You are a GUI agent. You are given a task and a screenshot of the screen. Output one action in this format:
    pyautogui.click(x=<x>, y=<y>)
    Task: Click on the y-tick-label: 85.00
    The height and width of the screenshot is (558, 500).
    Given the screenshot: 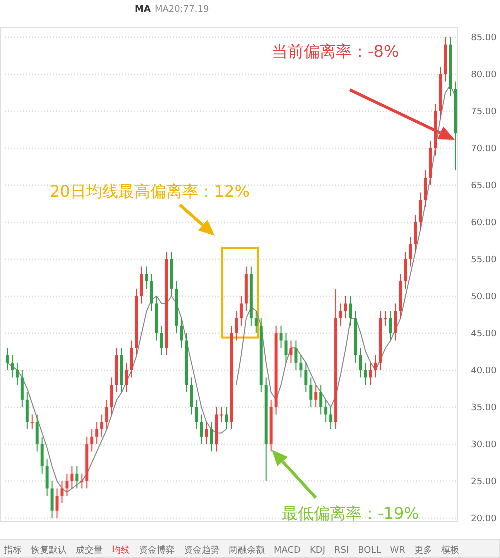 What is the action you would take?
    pyautogui.click(x=484, y=38)
    